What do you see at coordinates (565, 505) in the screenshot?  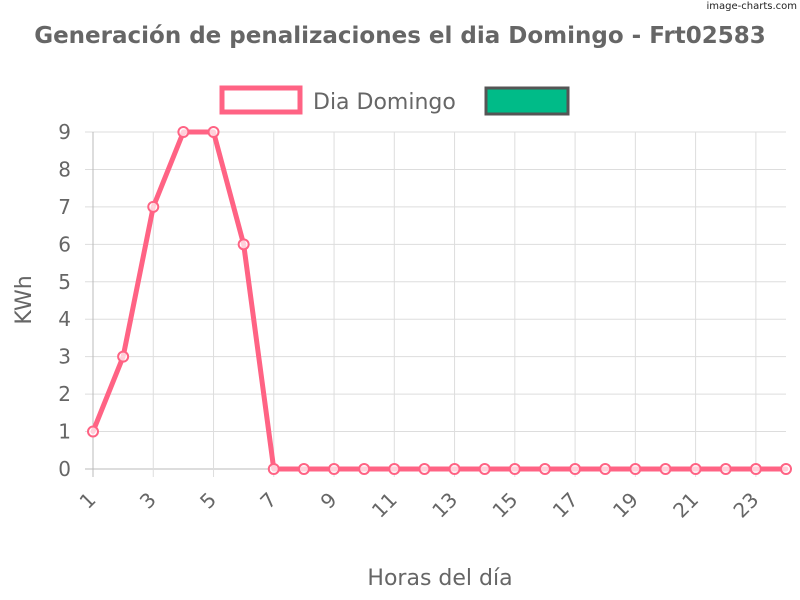 I see `x-tick-label: 17` at bounding box center [565, 505].